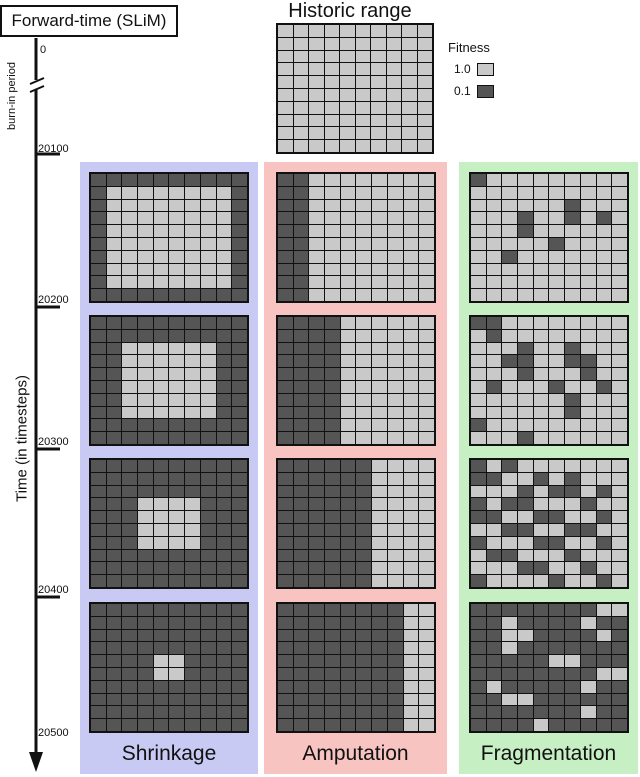  Describe the element at coordinates (44, 405) in the screenshot. I see `time-axis` at that location.